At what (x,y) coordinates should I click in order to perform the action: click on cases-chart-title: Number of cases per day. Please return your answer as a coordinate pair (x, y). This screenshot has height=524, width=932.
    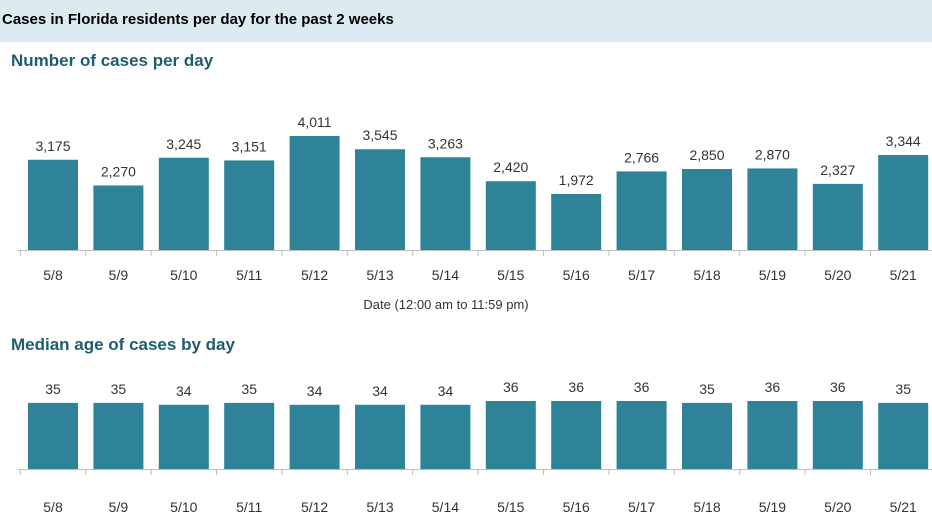
    Looking at the image, I should click on (112, 60).